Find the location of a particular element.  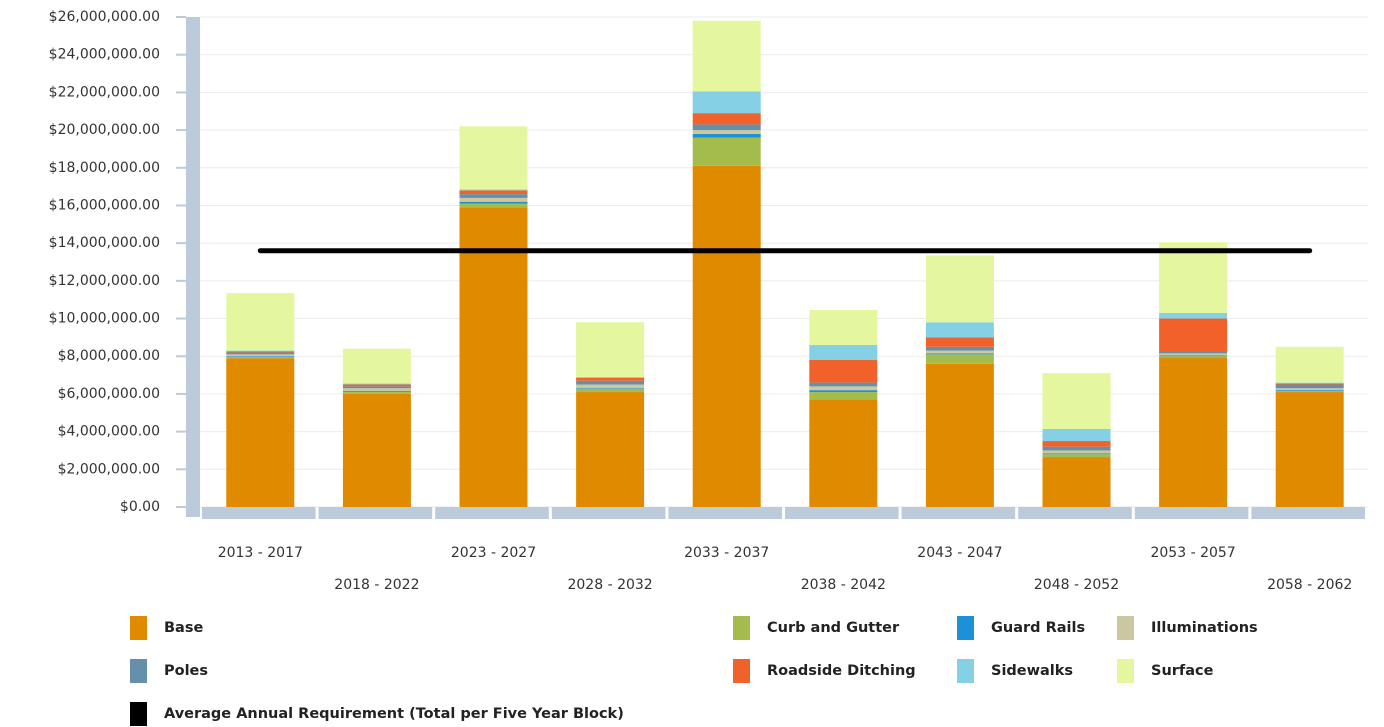

x-tick-label: 2043 - 2047 is located at coordinates (959, 553).